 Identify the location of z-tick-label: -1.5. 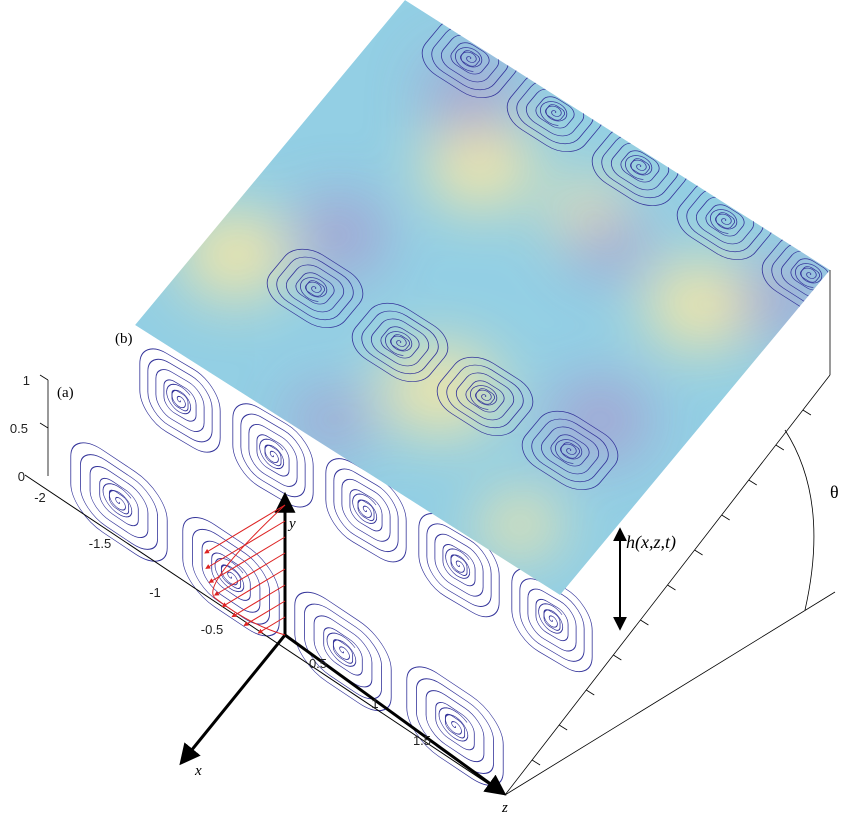
(100, 543).